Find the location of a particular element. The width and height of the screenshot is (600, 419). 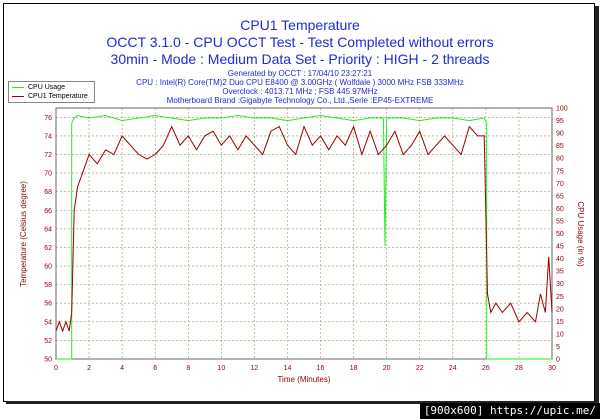

y-left-tick-label: 68 is located at coordinates (48, 192).